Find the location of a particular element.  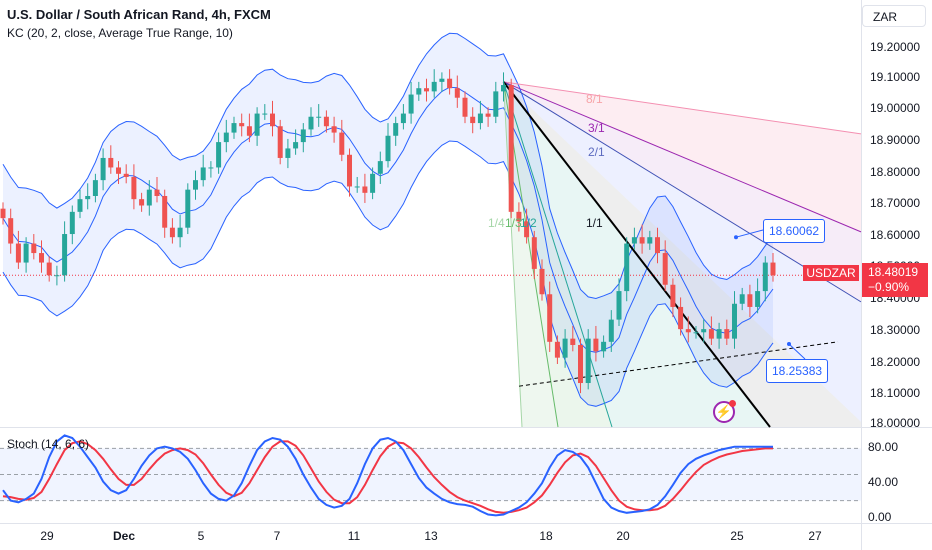

last-price: 18.48019 is located at coordinates (893, 272).